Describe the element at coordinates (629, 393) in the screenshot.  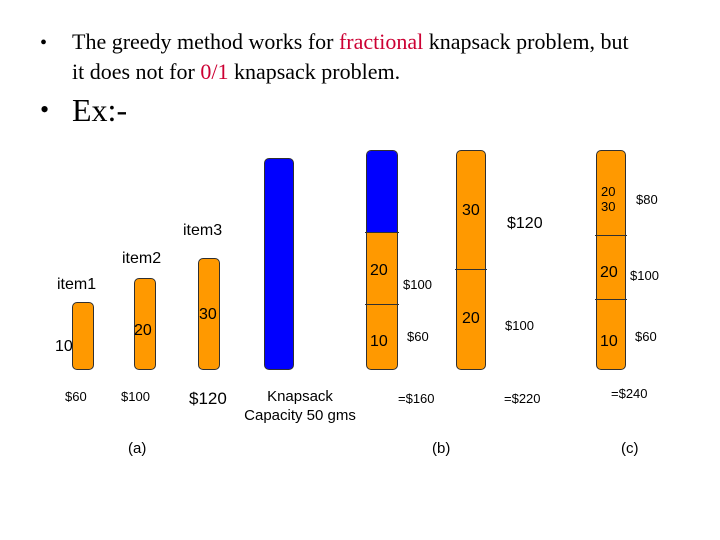
I see `optimal-total: =$240` at that location.